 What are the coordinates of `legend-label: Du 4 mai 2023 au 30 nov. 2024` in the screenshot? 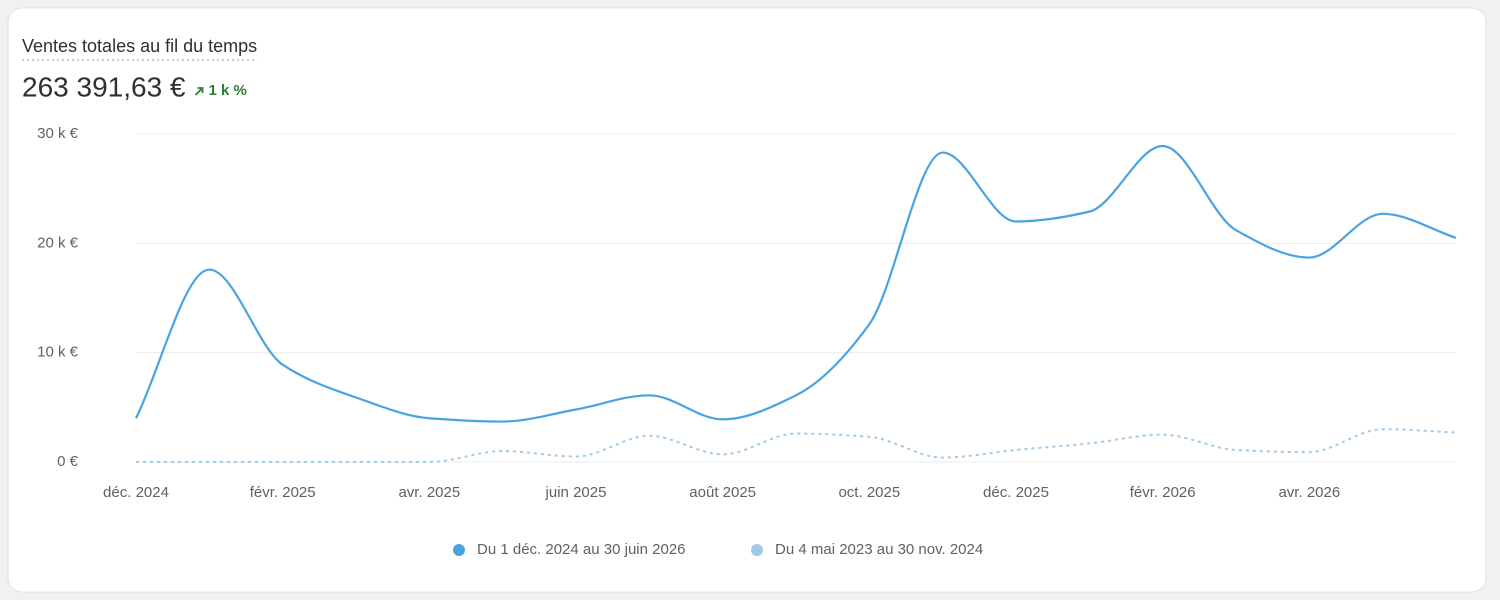 It's located at (879, 549).